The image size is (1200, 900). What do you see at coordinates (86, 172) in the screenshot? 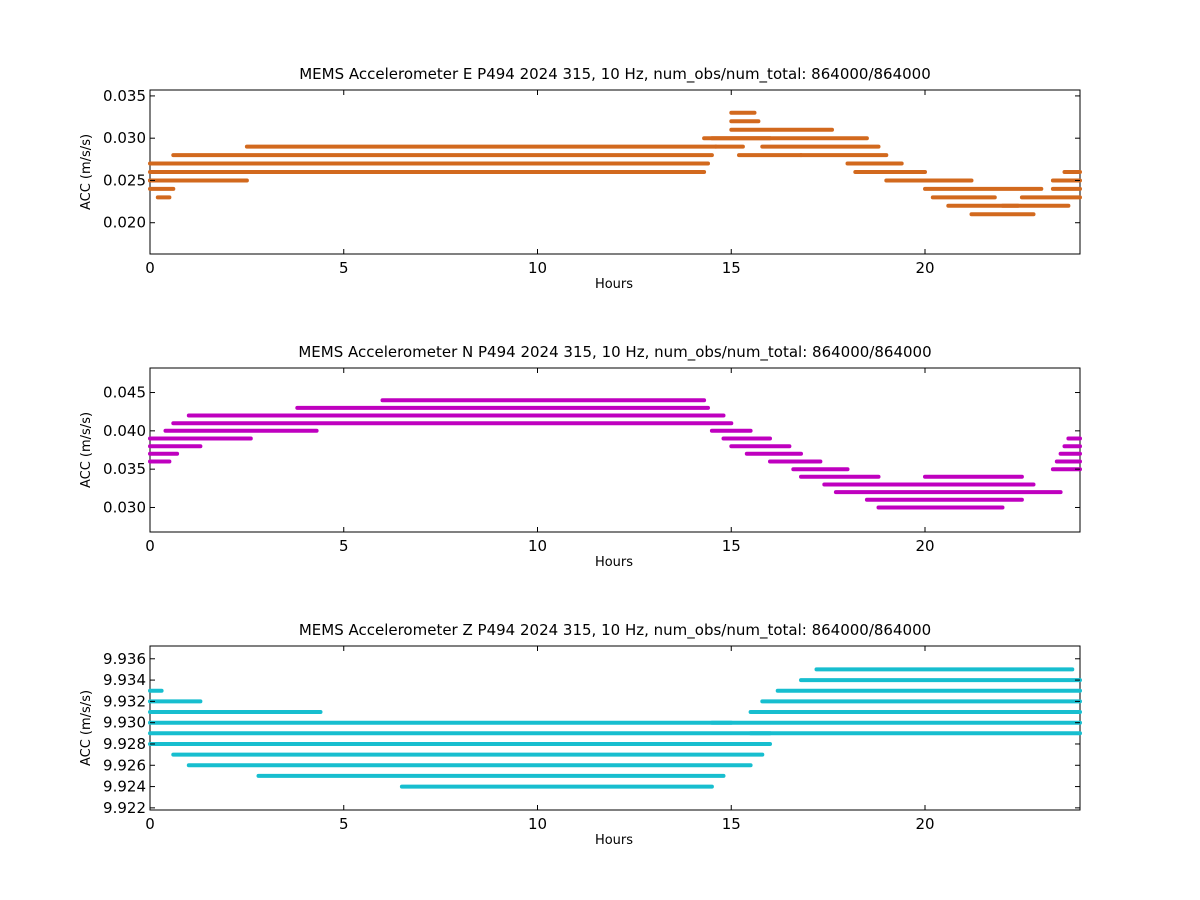
I see `y-axis-label-e: ACC (m/s/s)` at bounding box center [86, 172].